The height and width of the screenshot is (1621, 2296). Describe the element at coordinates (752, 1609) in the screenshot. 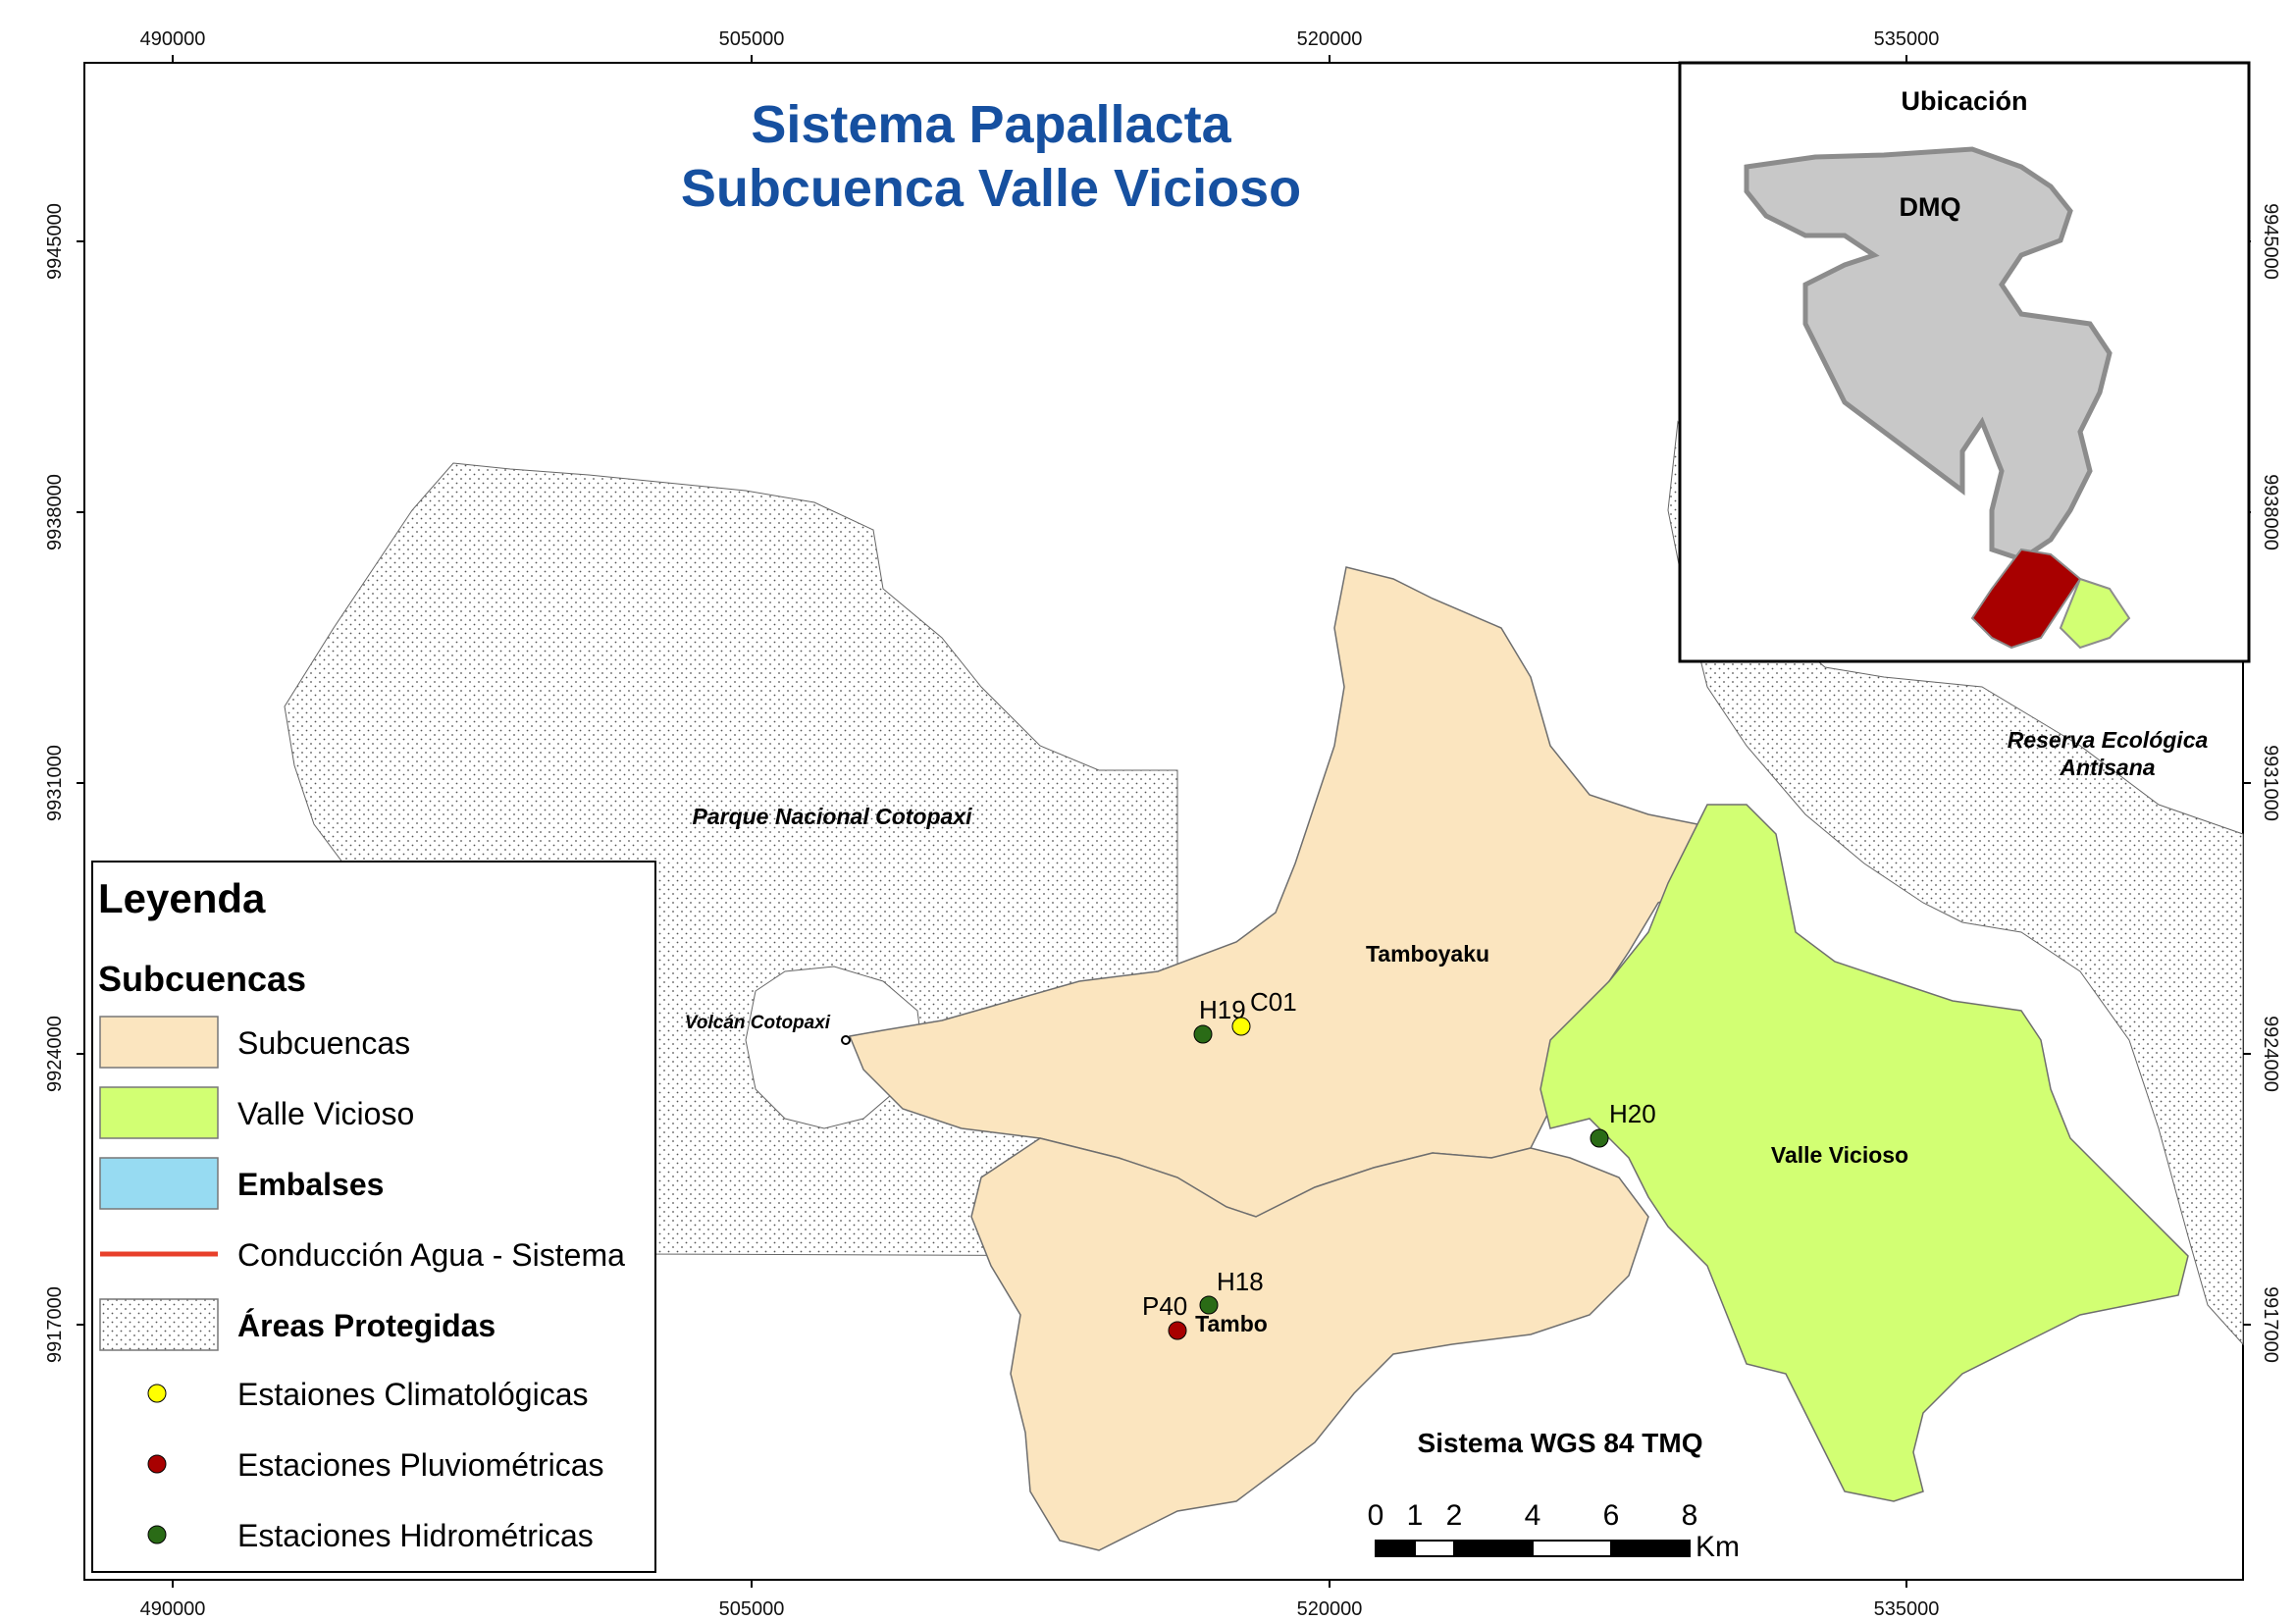

I see `x-tick-bottom-2: 505000` at that location.